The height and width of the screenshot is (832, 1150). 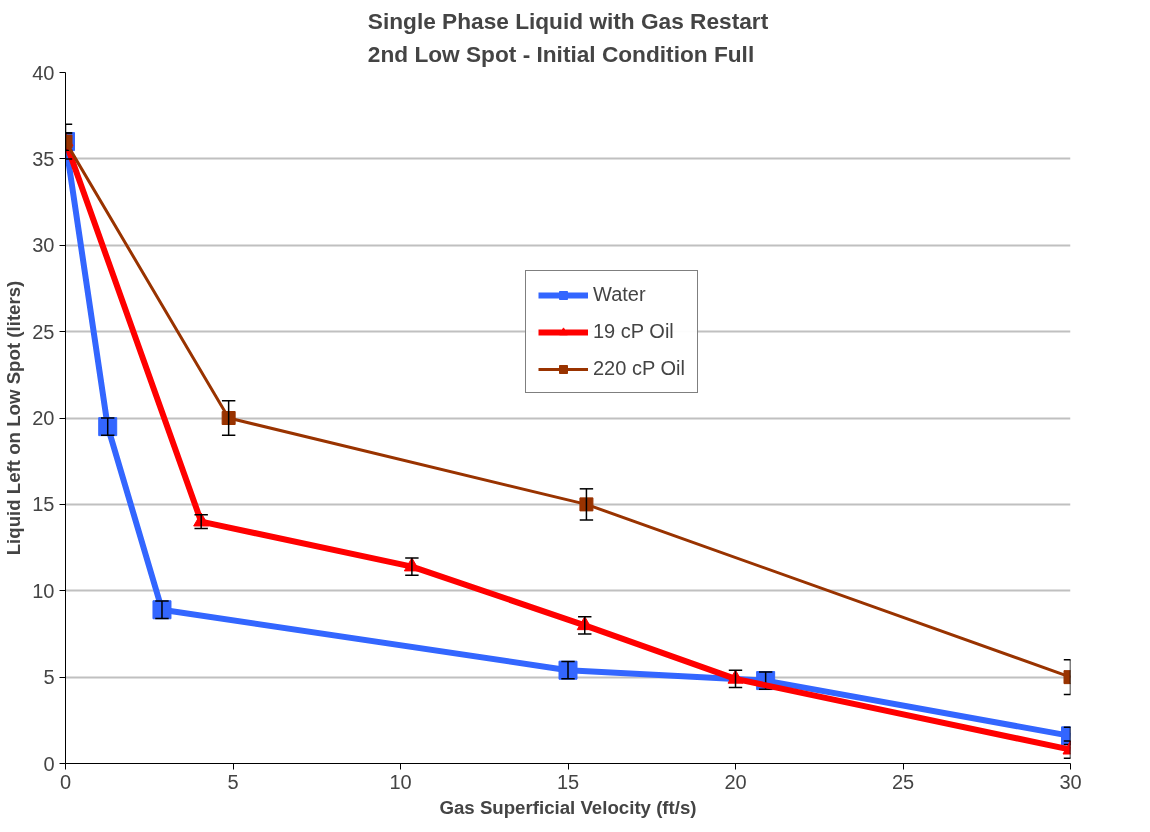 I want to click on y-tick-label: 5, so click(x=49, y=677).